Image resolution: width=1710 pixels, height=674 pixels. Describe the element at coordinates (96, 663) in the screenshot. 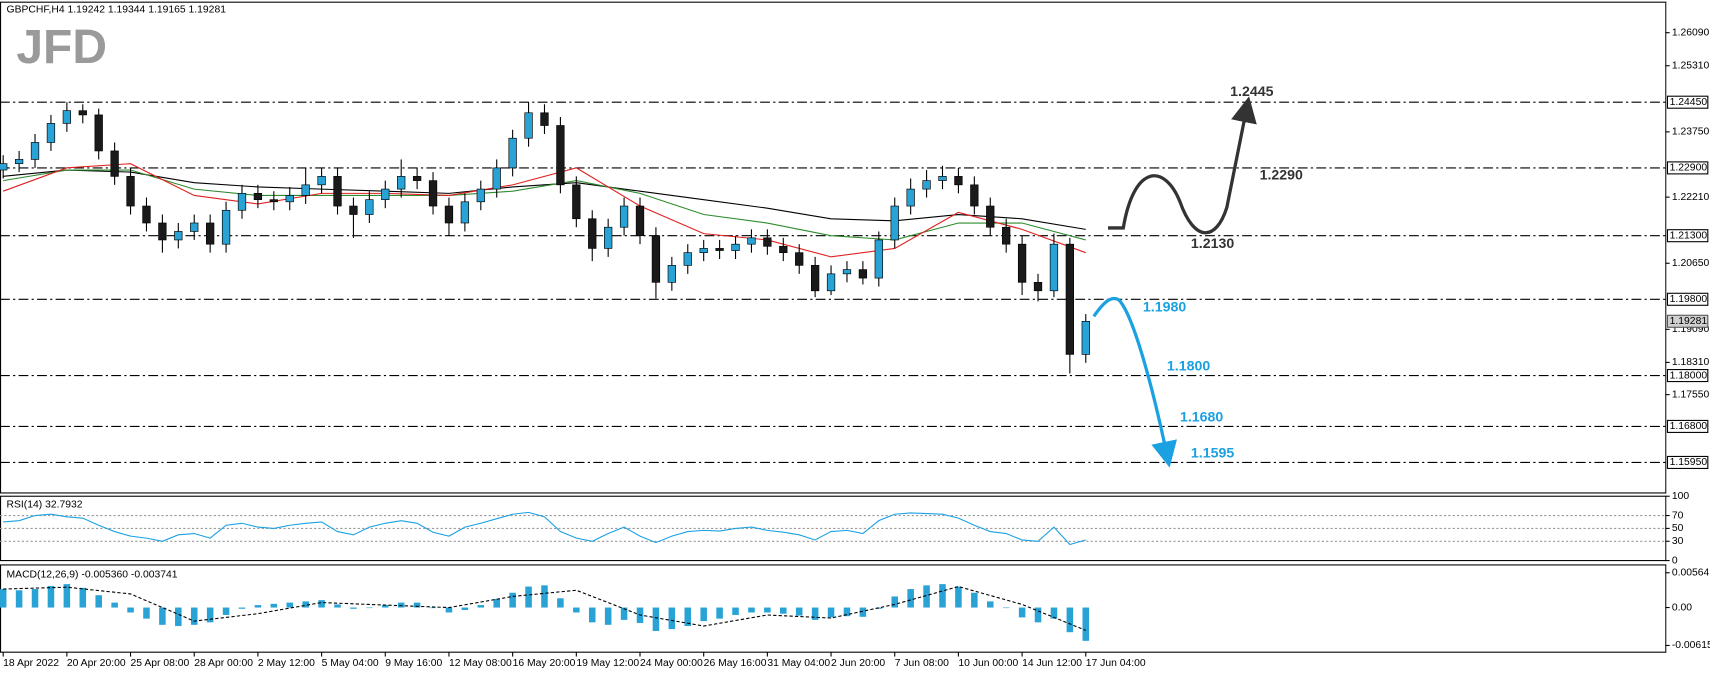

I see `x-tick-label: 20 Apr 20:00` at that location.